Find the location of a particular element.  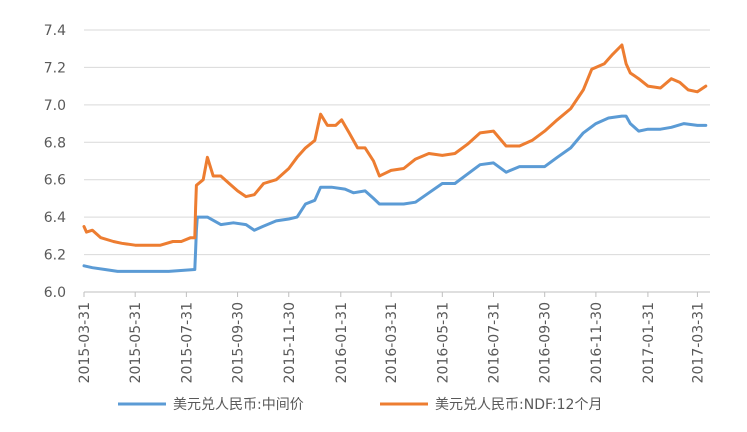

y-tick-label: 6.6 is located at coordinates (55, 181).